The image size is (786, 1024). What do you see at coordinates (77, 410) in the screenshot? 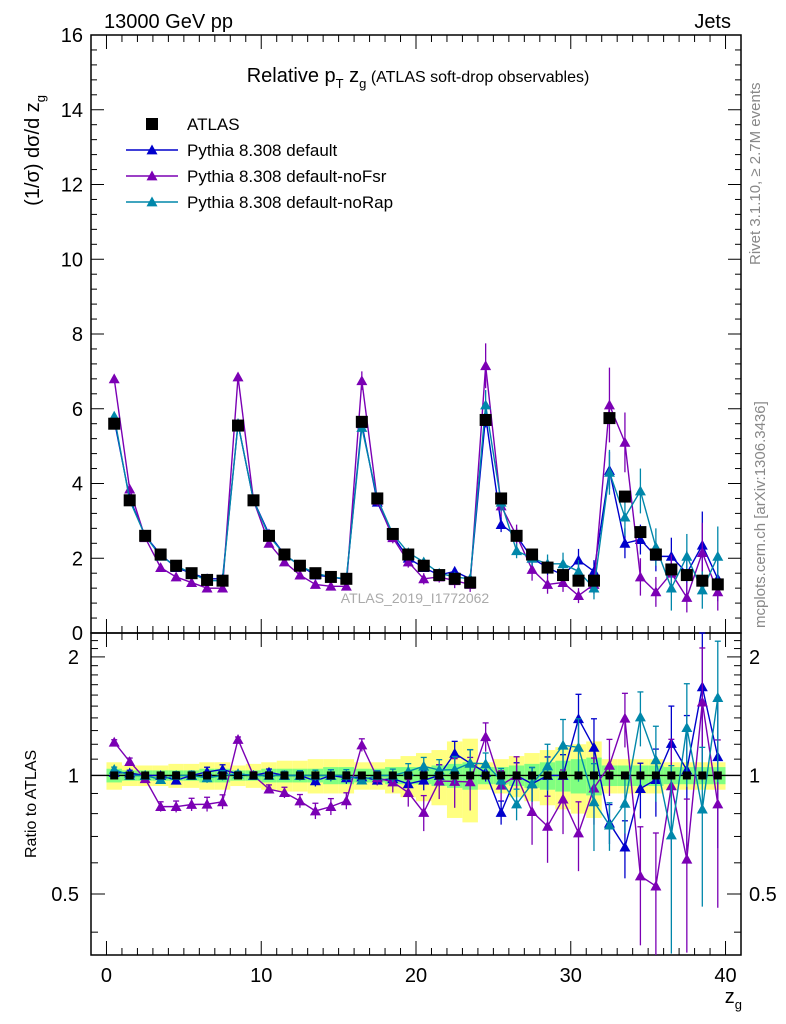
I see `y-tick-label: 6` at bounding box center [77, 410].